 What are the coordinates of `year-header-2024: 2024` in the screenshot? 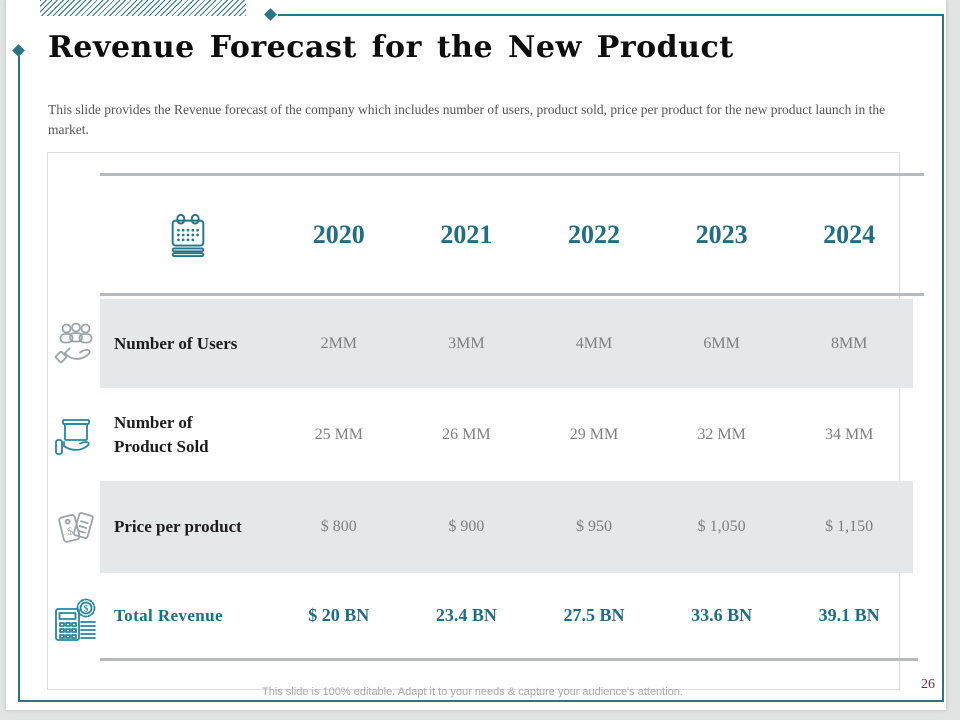 It's located at (849, 234).